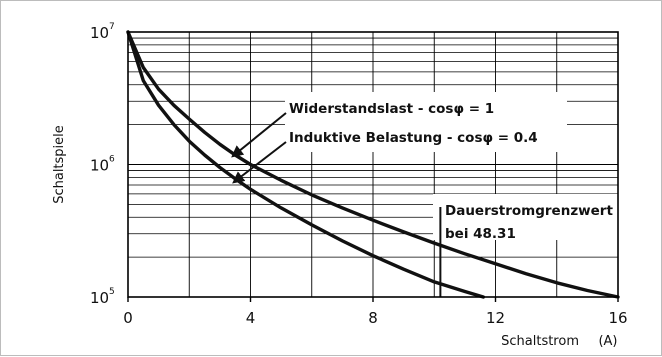  What do you see at coordinates (112, 160) in the screenshot?
I see `y-tick-exponent: 6` at bounding box center [112, 160].